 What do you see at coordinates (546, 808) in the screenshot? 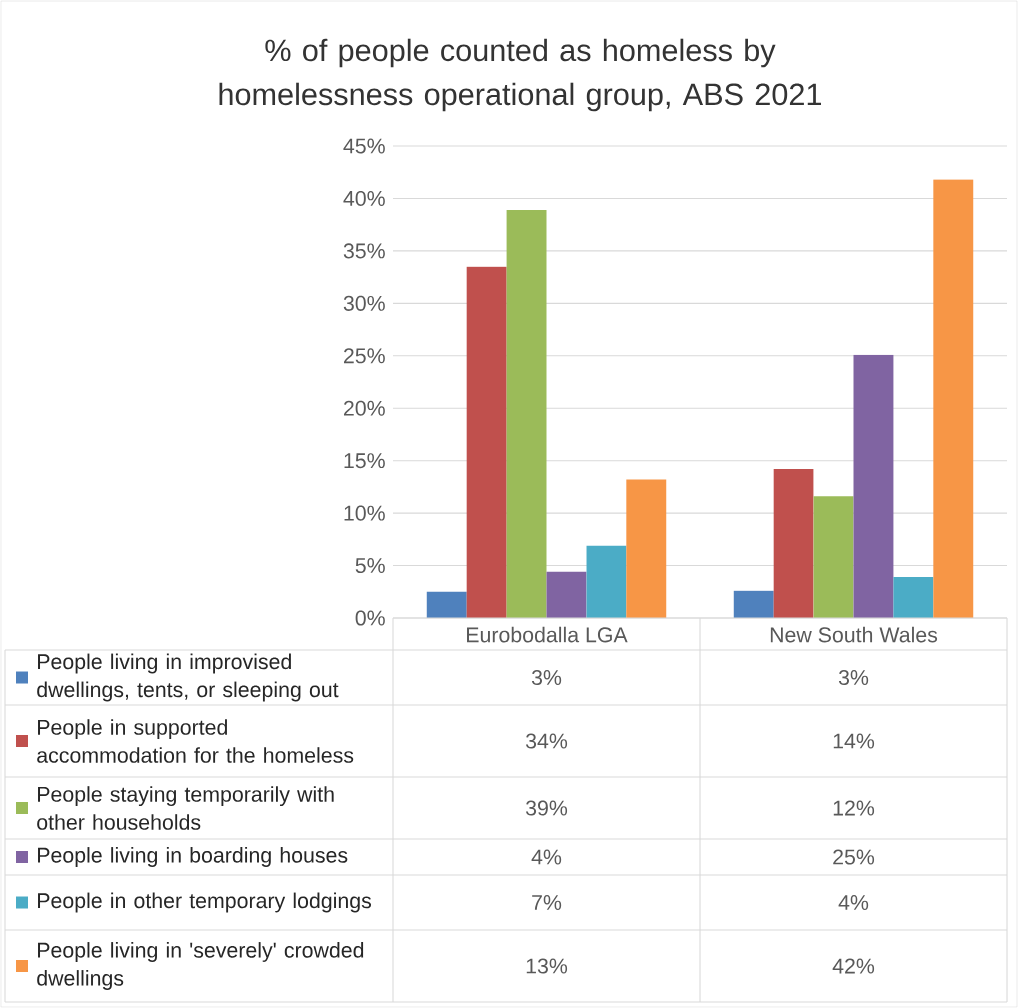
I see `data-label: 39%` at bounding box center [546, 808].